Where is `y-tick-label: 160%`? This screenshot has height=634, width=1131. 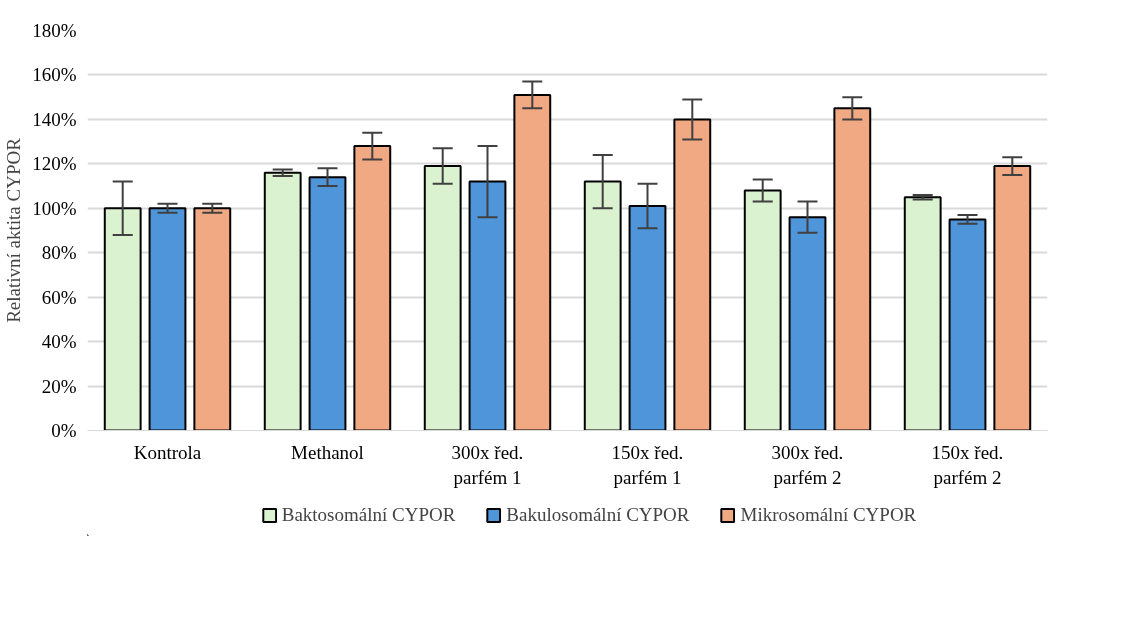 y-tick-label: 160% is located at coordinates (54, 75).